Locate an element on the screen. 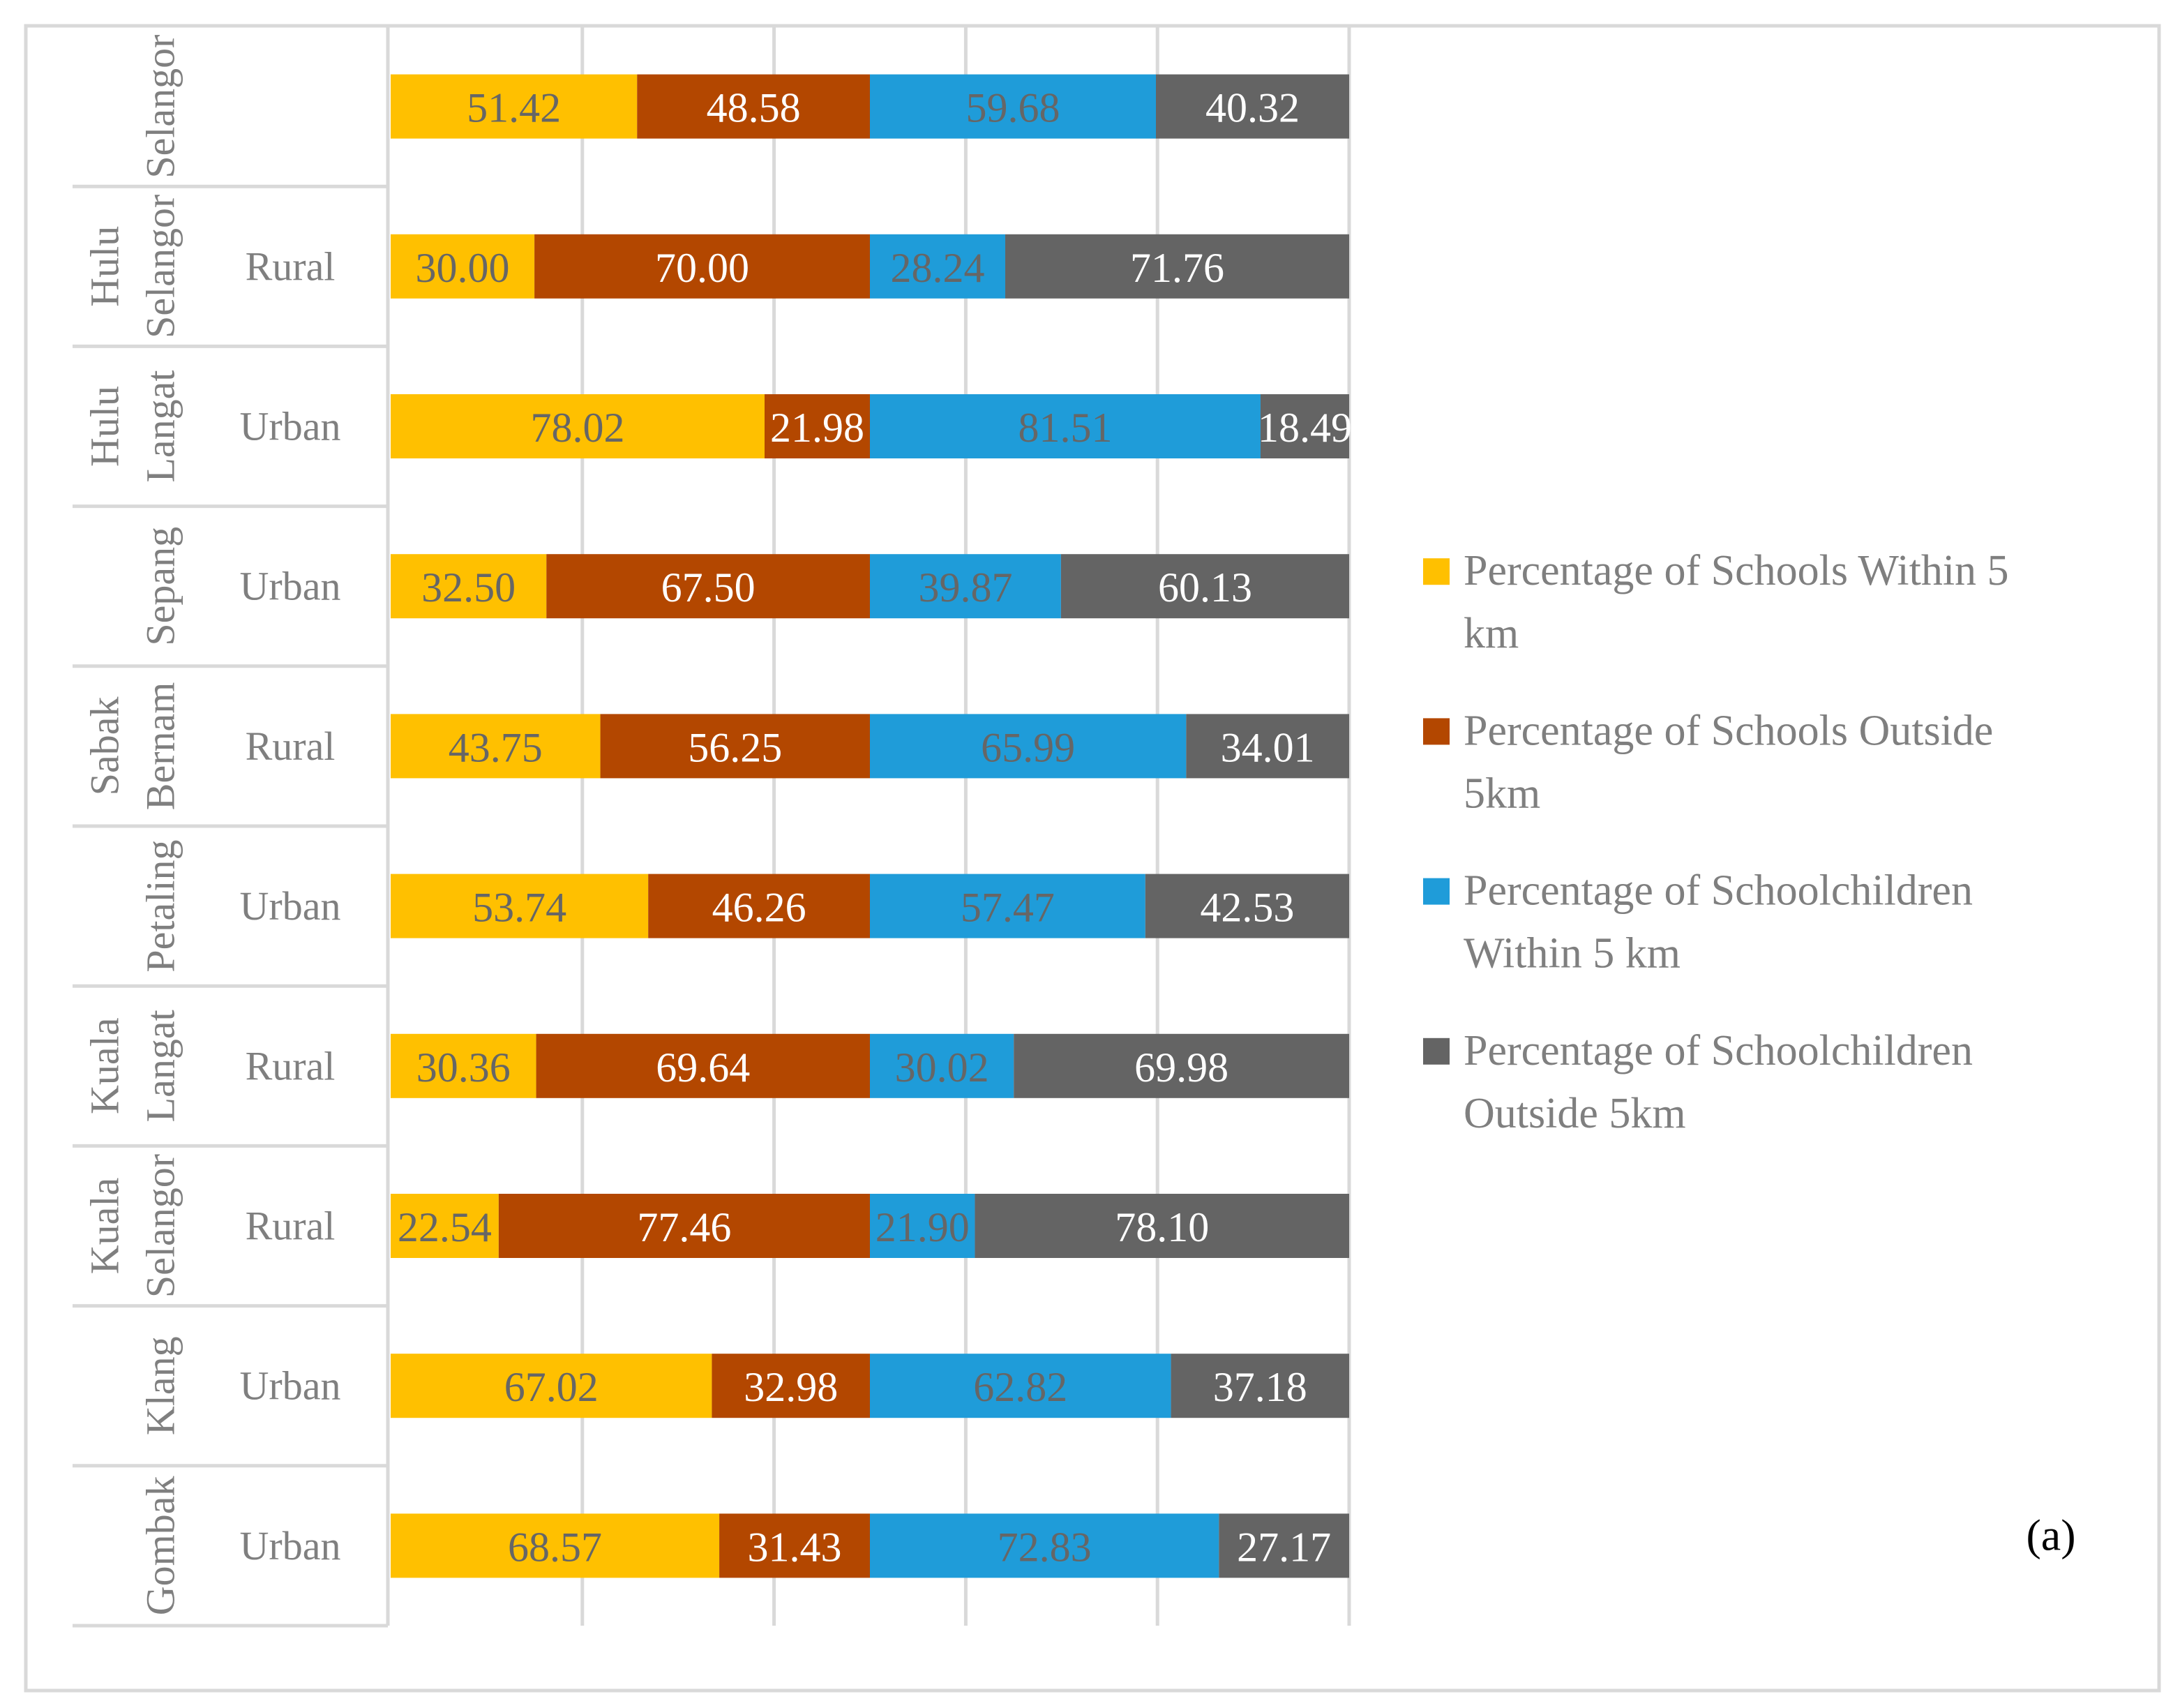  data-label: 48.58 is located at coordinates (754, 108).